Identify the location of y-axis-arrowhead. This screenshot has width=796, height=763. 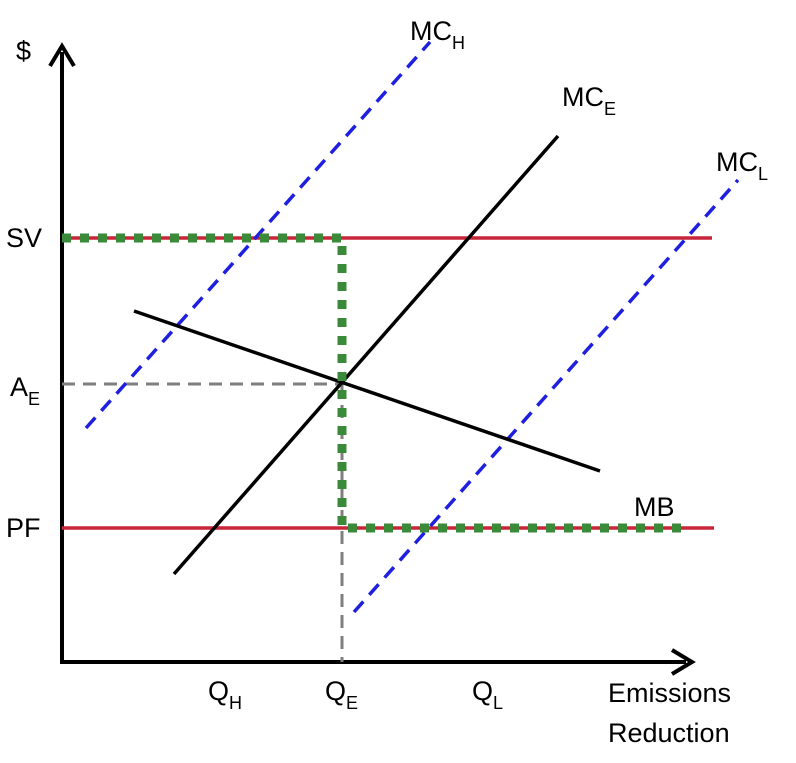
(62, 55).